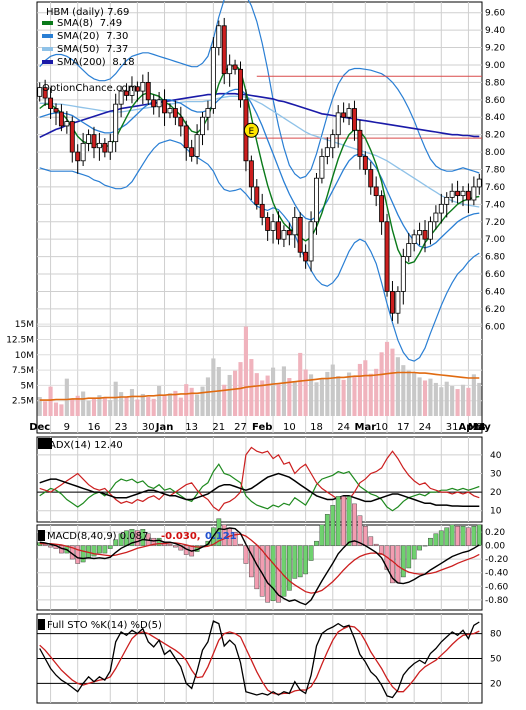  What do you see at coordinates (86, 445) in the screenshot?
I see `adx-label: ADX(14) 12.40` at bounding box center [86, 445].